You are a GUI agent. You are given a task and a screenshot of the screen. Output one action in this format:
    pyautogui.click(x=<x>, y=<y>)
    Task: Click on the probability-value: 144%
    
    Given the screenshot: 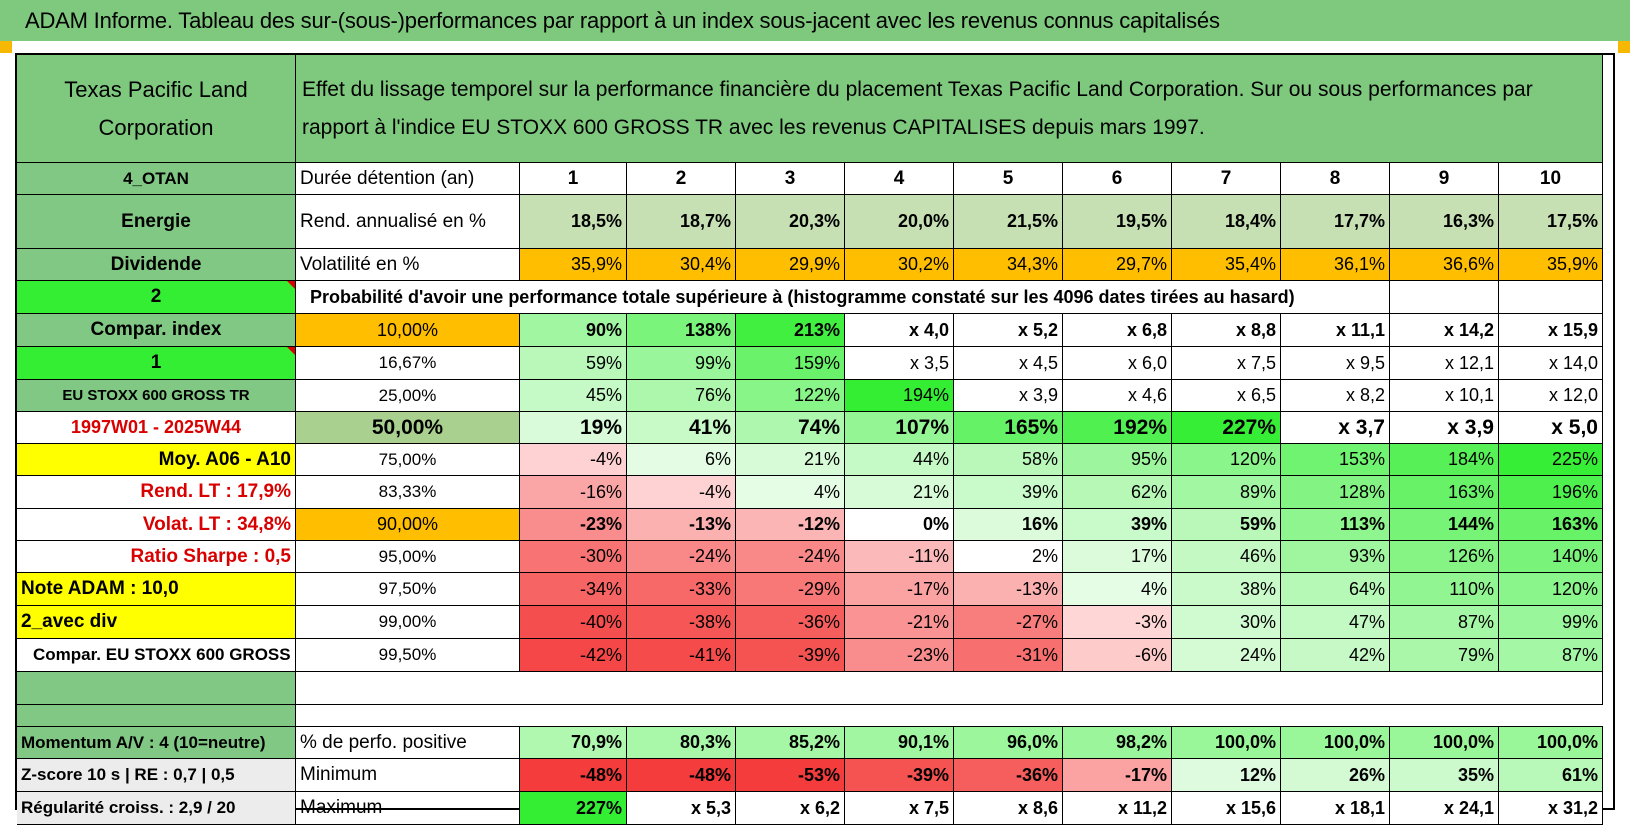 What is the action you would take?
    pyautogui.click(x=1444, y=525)
    